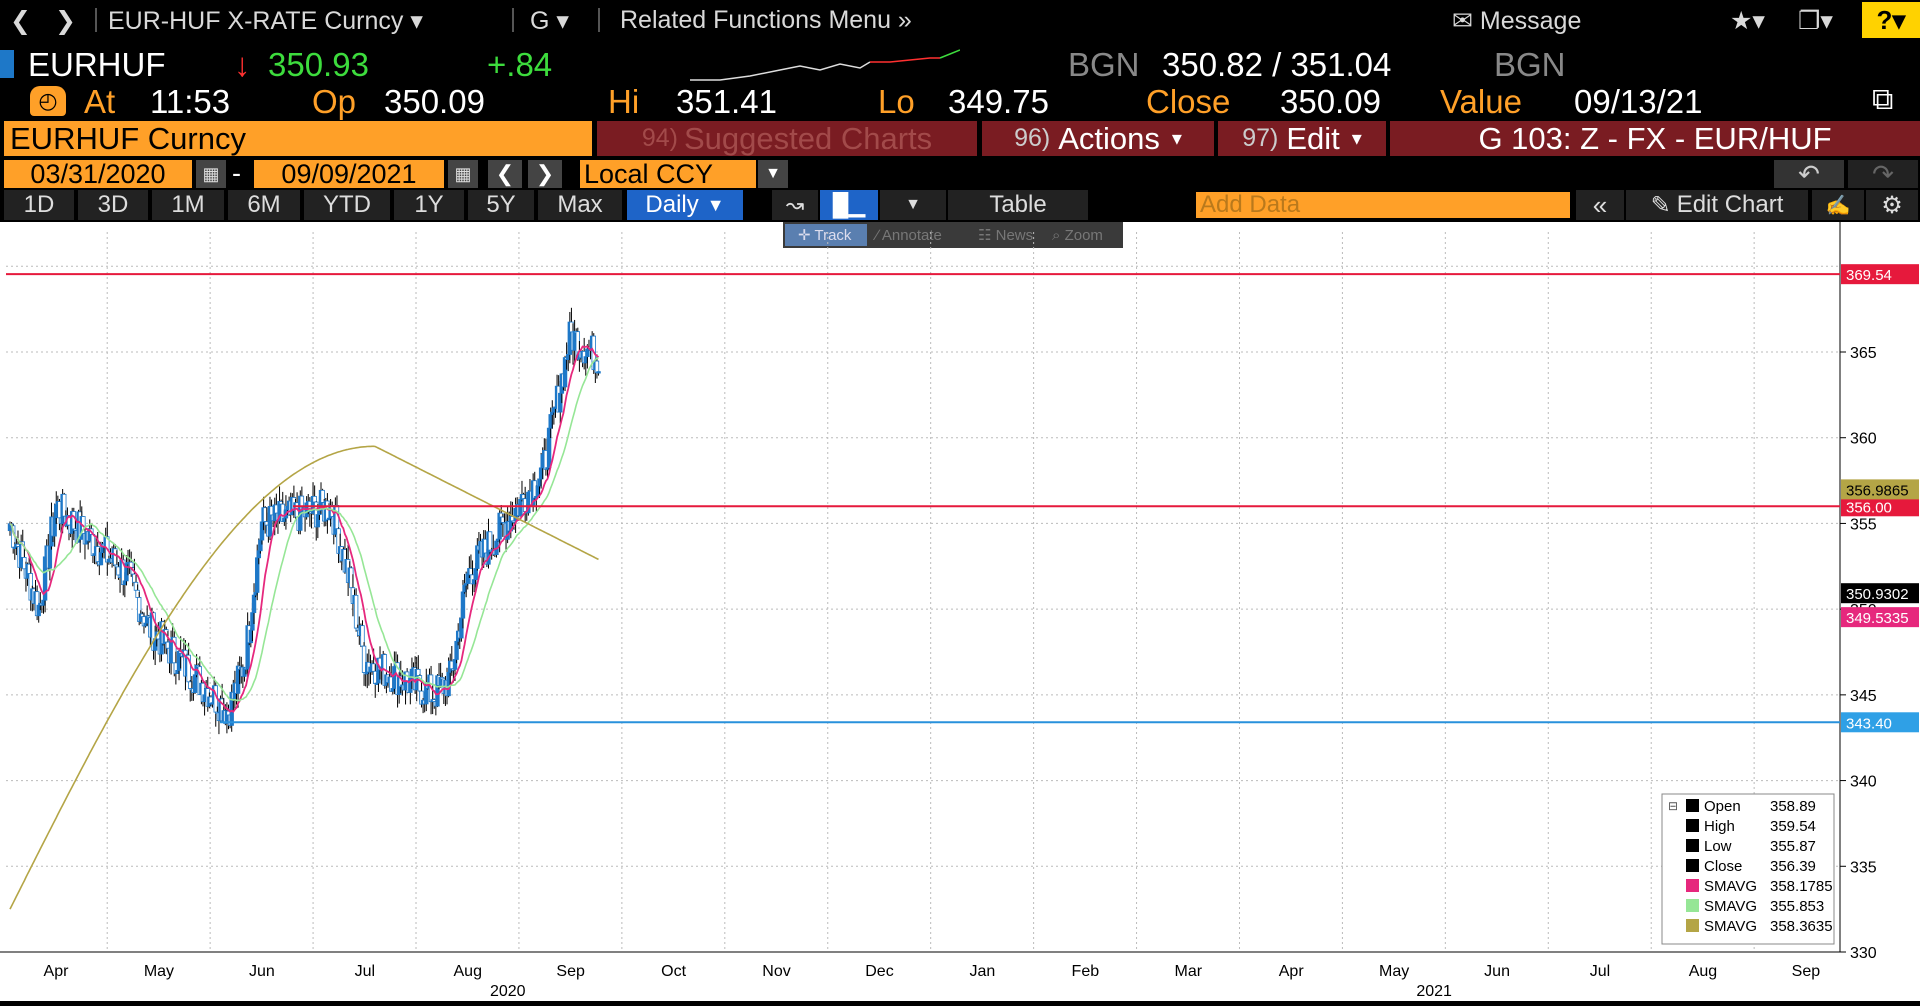 This screenshot has height=1006, width=1920. Describe the element at coordinates (1730, 906) in the screenshot. I see `legend-name: SMAVG` at that location.